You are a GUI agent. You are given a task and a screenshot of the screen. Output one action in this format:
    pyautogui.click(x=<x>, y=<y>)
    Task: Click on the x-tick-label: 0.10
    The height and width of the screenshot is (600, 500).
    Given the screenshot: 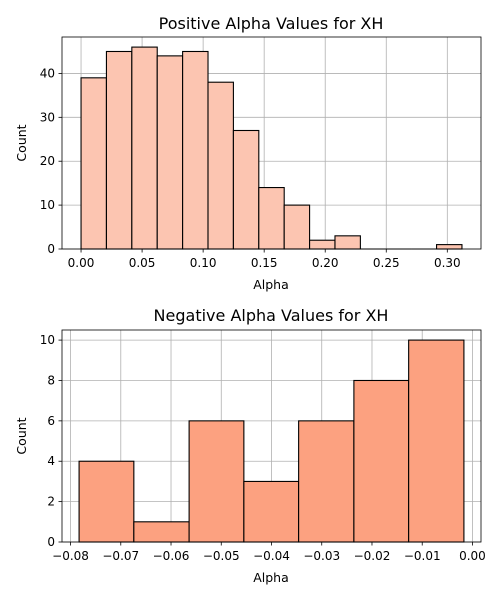 What is the action you would take?
    pyautogui.click(x=203, y=263)
    